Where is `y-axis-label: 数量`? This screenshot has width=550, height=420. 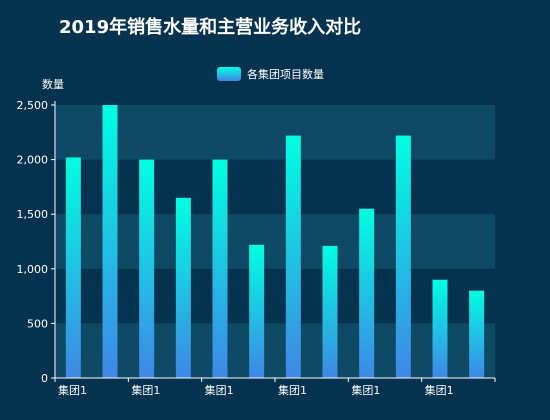 y-axis-label: 数量 is located at coordinates (53, 84).